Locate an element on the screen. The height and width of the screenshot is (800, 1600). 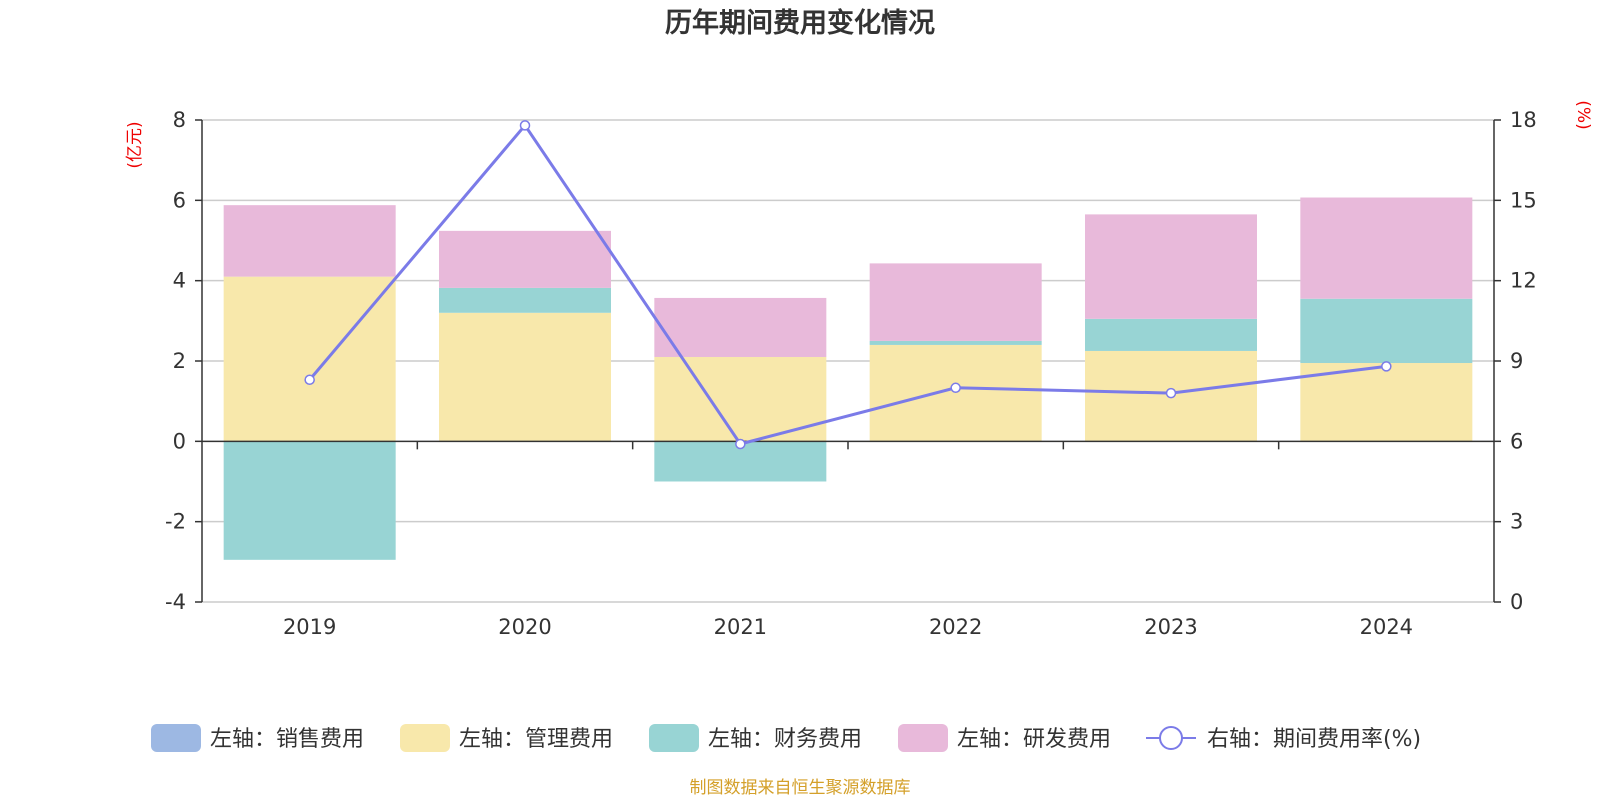
left-tick-label: 2 is located at coordinates (179, 361).